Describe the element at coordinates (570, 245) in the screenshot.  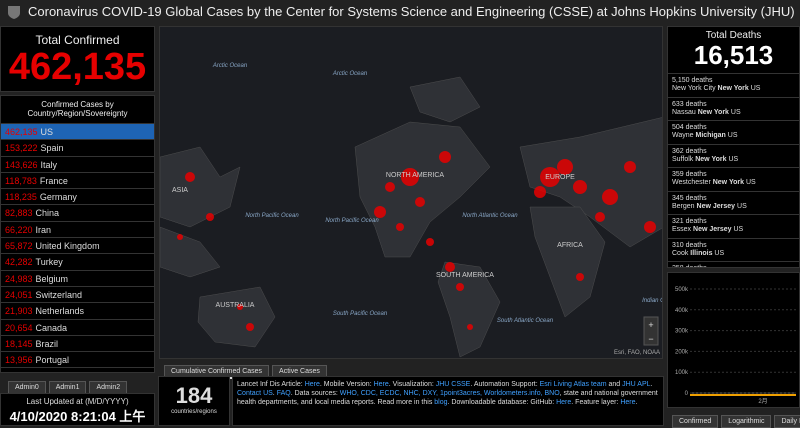
I see `continent-label: AFRICA` at that location.